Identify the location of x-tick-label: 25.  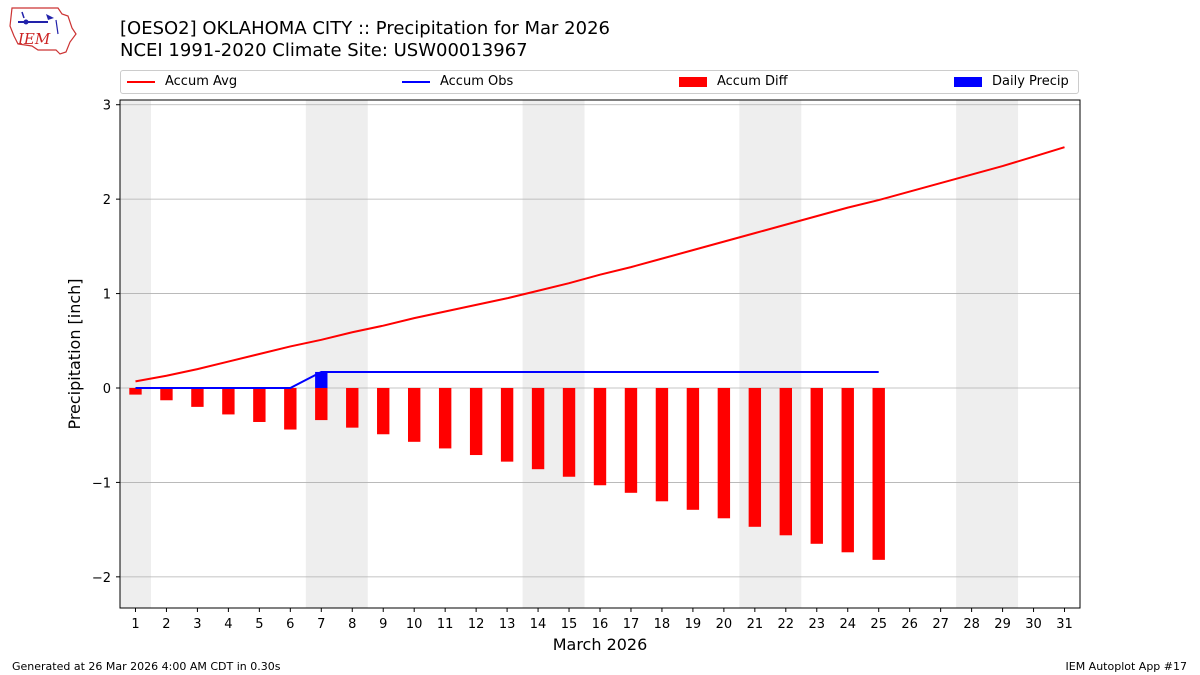
(878, 624).